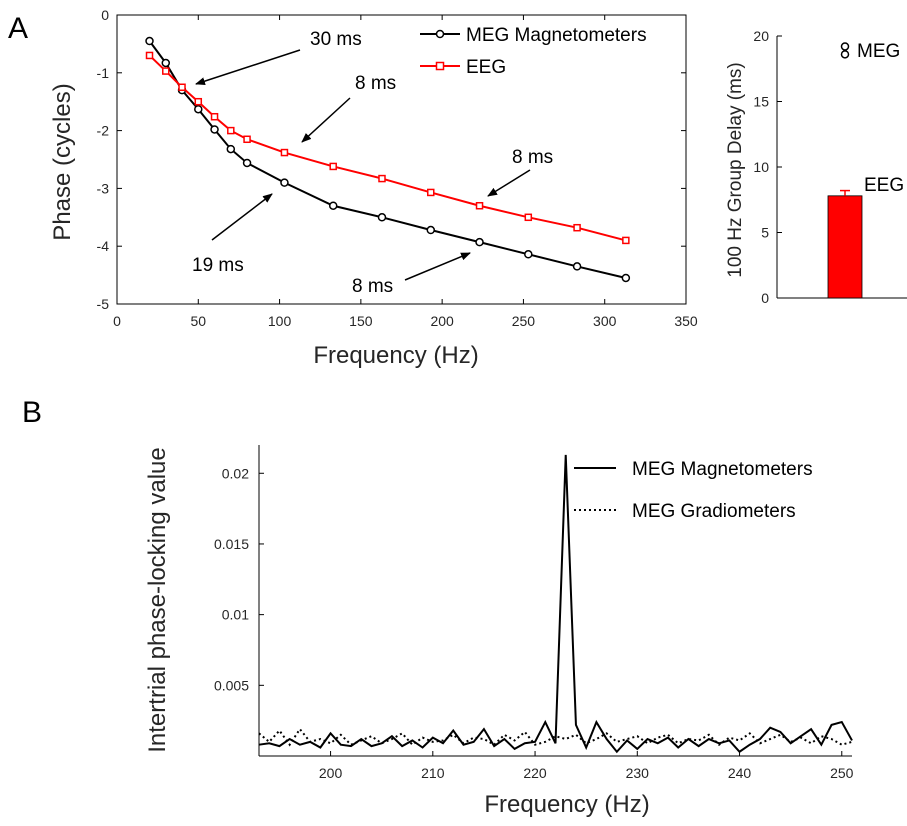 The width and height of the screenshot is (907, 826). Describe the element at coordinates (242, 217) in the screenshot. I see `annotation-arrow-19ms` at that location.